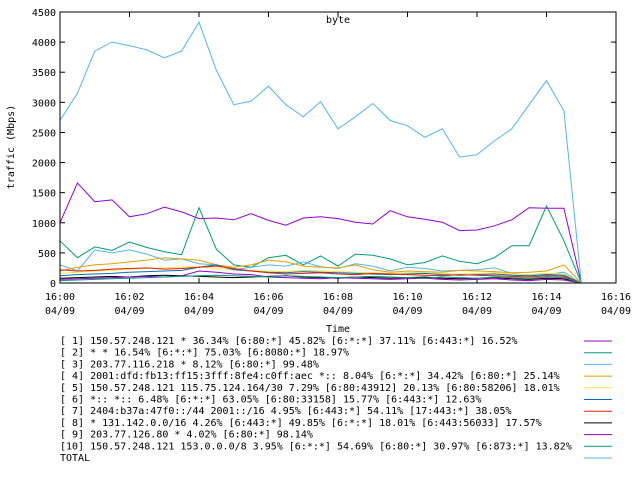 This screenshot has width=640, height=480. I want to click on y-tick-label: 3500, so click(44, 73).